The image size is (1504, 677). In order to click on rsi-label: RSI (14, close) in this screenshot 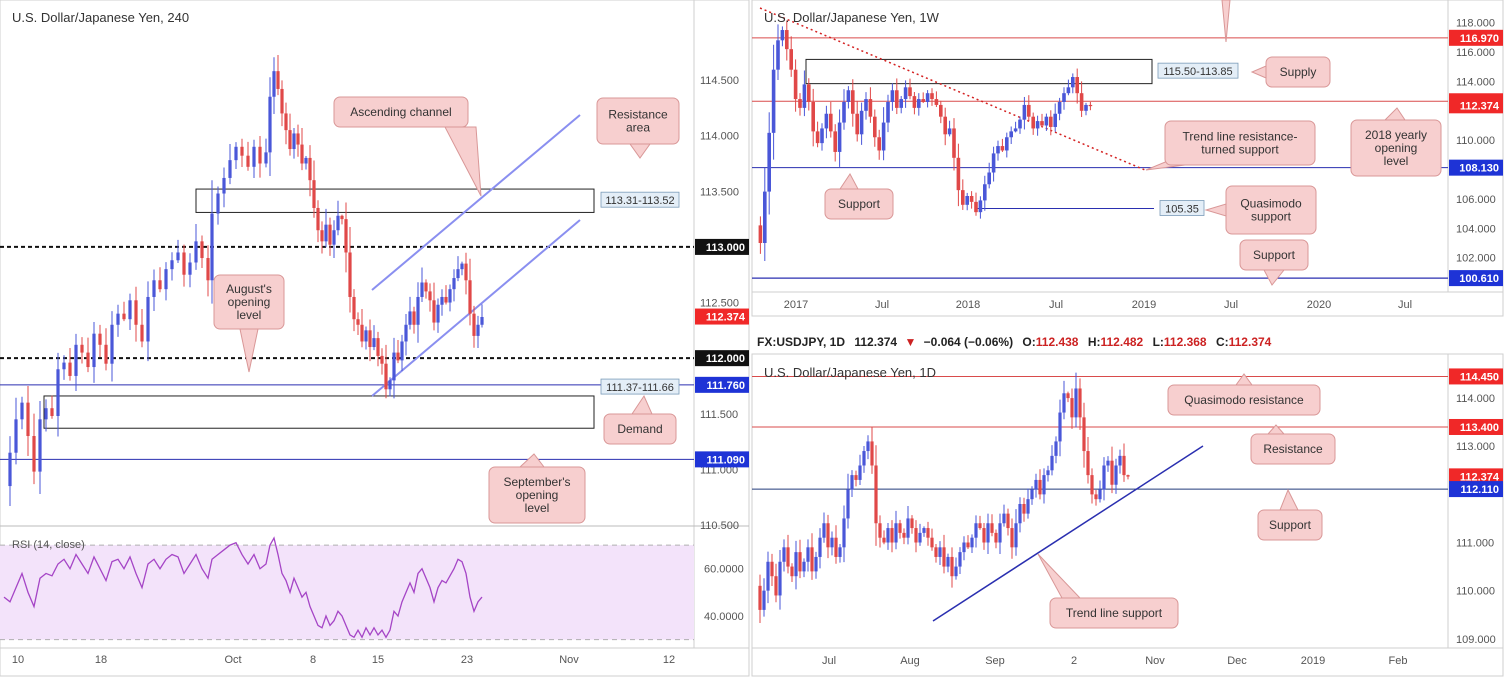, I will do `click(48, 545)`.